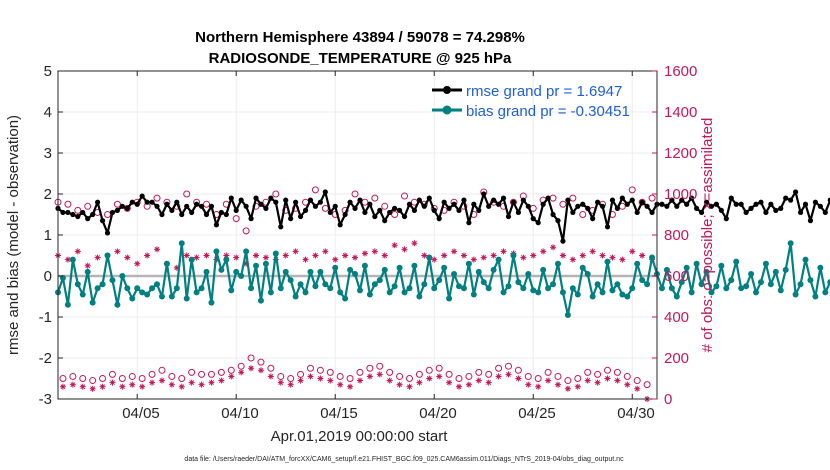 This screenshot has height=470, width=830. What do you see at coordinates (447, 90) in the screenshot?
I see `legend-rmse-swatch-marker` at bounding box center [447, 90].